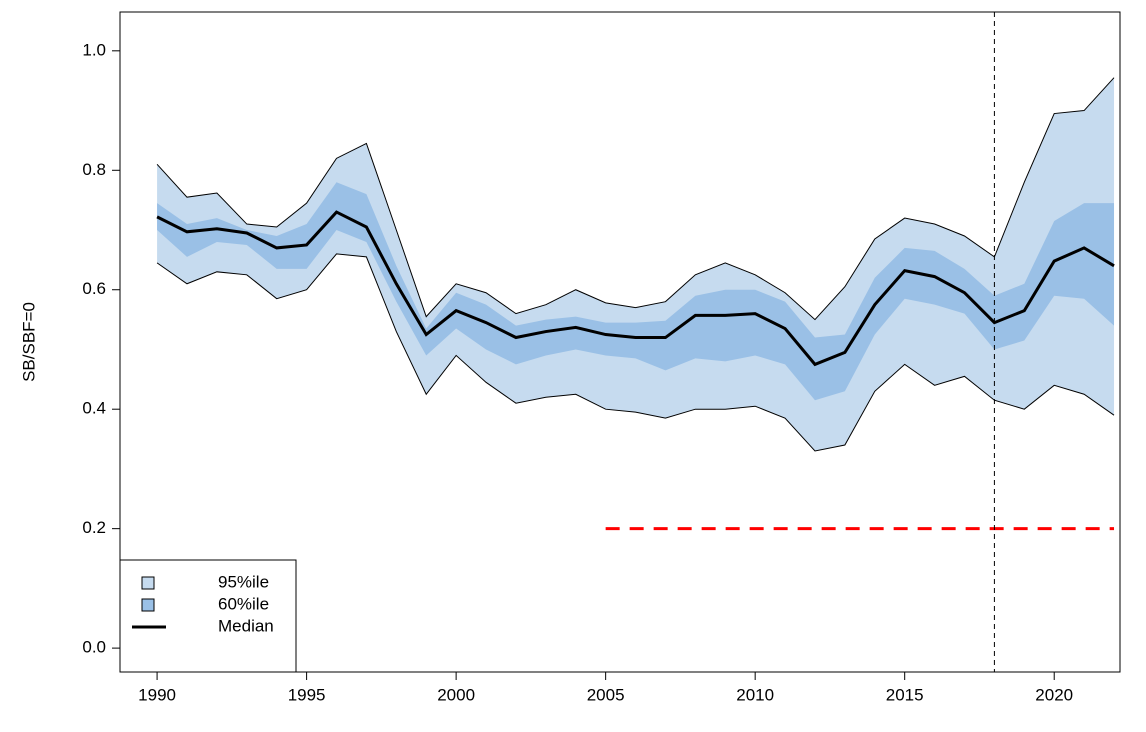  What do you see at coordinates (246, 625) in the screenshot?
I see `legend-label: Median` at bounding box center [246, 625].